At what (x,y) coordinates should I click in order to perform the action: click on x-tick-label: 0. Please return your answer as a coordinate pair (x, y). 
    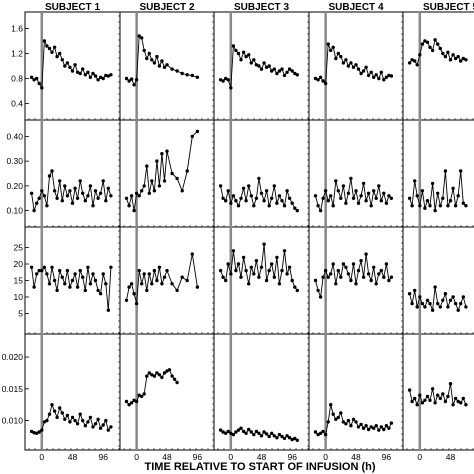
    Looking at the image, I should click on (230, 457).